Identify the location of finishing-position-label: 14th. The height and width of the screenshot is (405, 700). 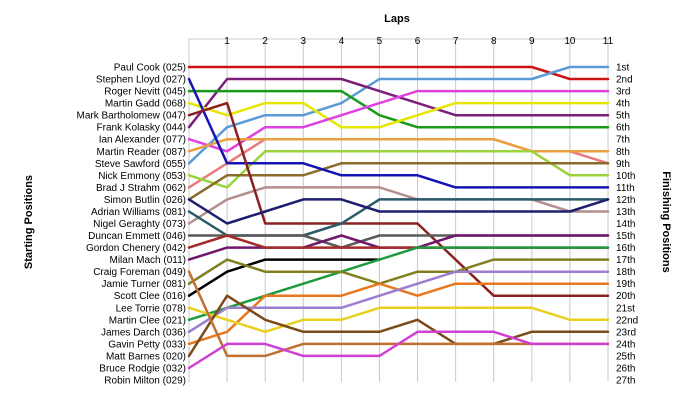
(625, 224).